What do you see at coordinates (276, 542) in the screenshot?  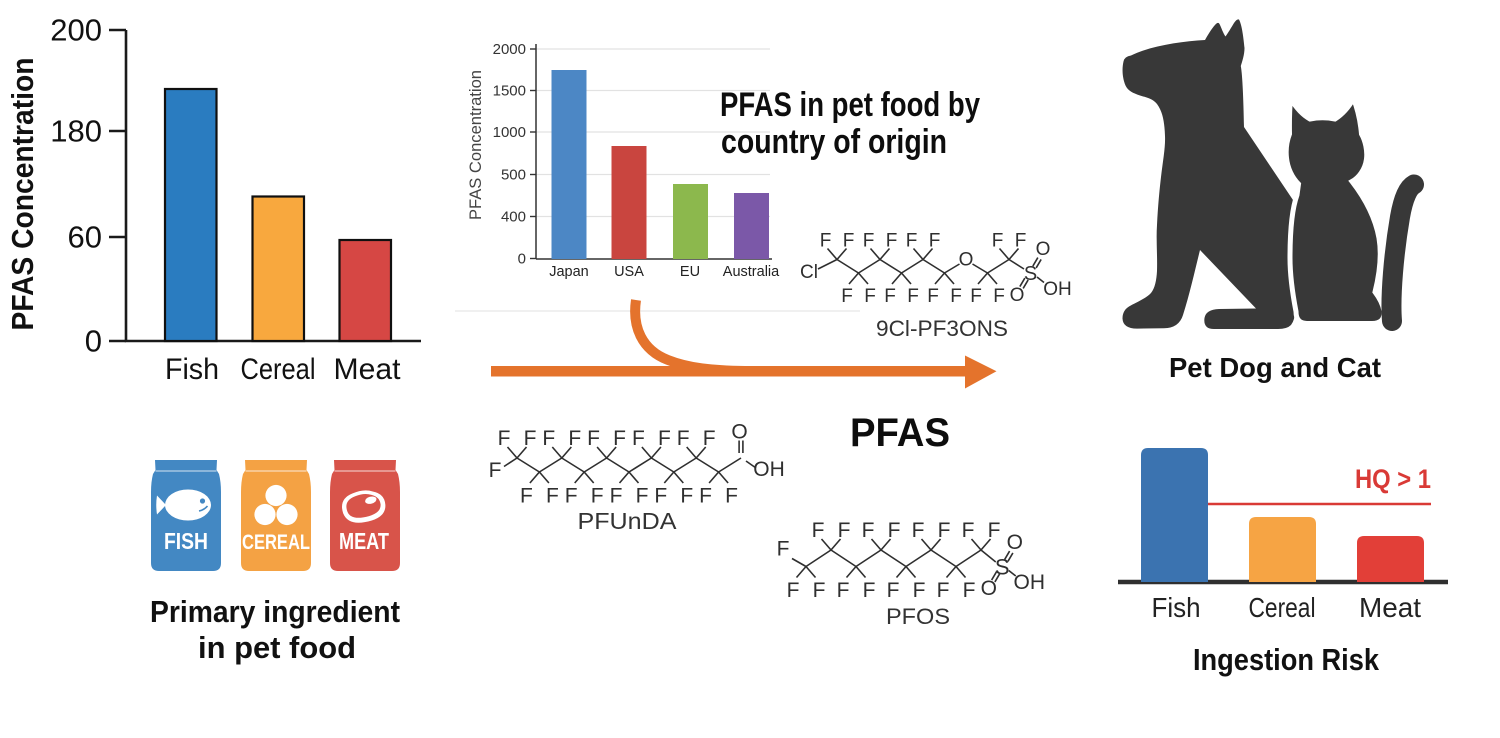 I see `svg-text: CEREAL` at bounding box center [276, 542].